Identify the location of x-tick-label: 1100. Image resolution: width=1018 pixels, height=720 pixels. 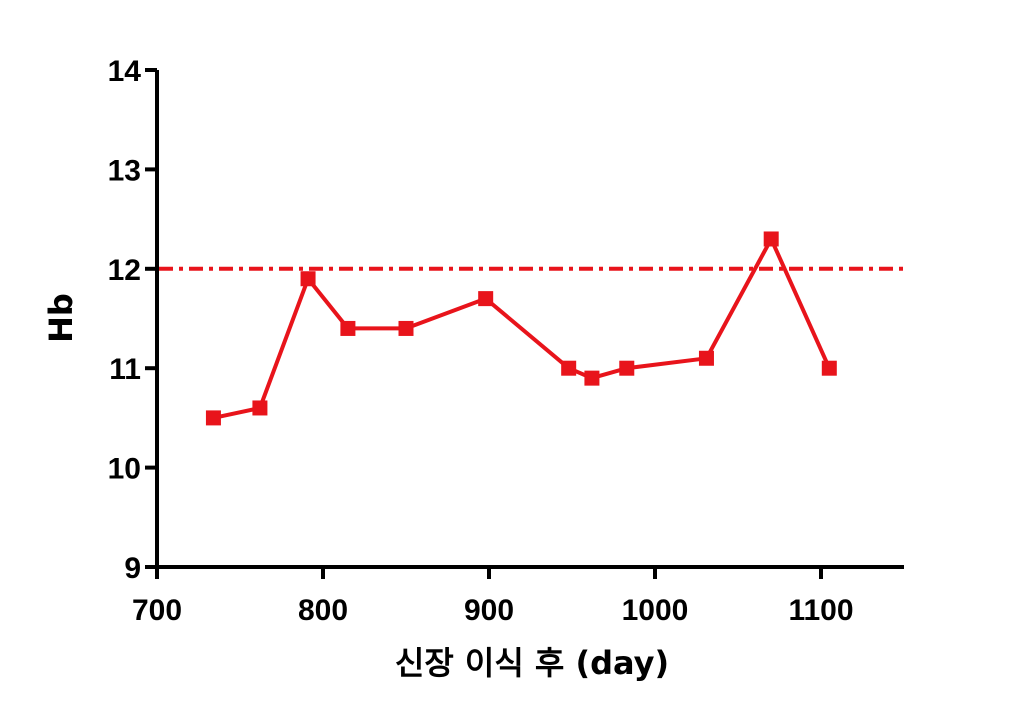
(820, 610).